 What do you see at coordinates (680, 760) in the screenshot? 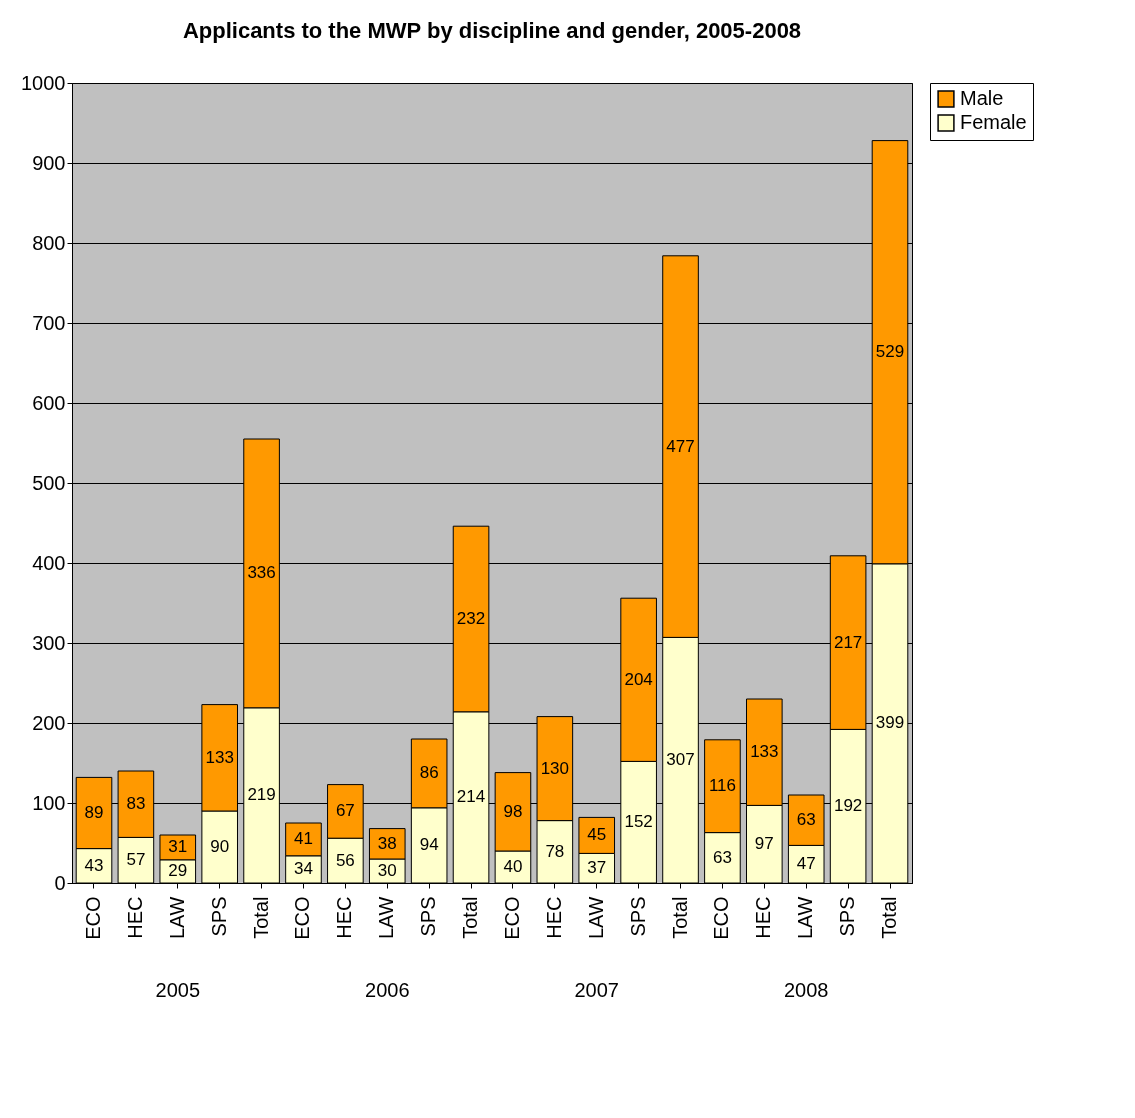
I see `data-label: 307` at bounding box center [680, 760].